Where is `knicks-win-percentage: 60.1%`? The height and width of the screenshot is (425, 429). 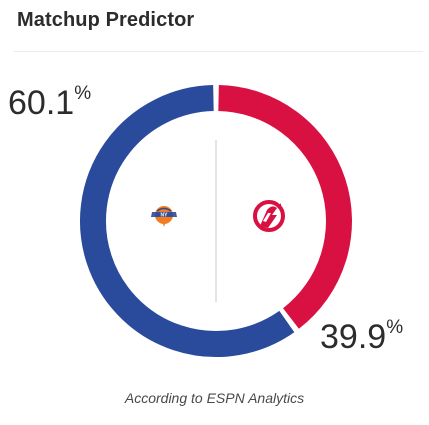 knicks-win-percentage: 60.1% is located at coordinates (50, 102).